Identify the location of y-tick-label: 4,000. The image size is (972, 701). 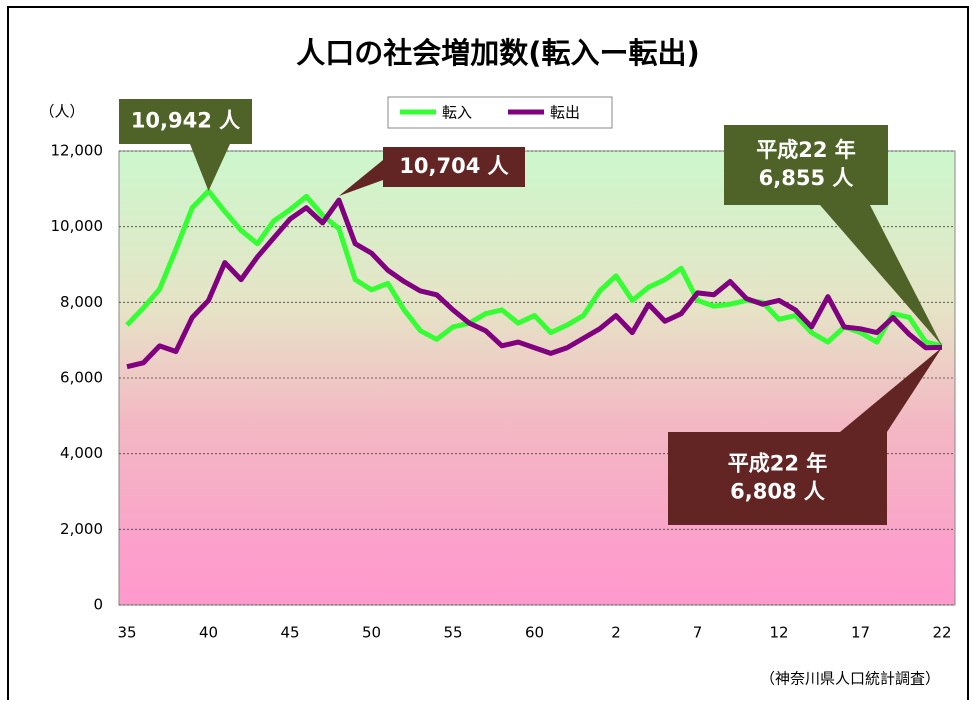
(81, 453).